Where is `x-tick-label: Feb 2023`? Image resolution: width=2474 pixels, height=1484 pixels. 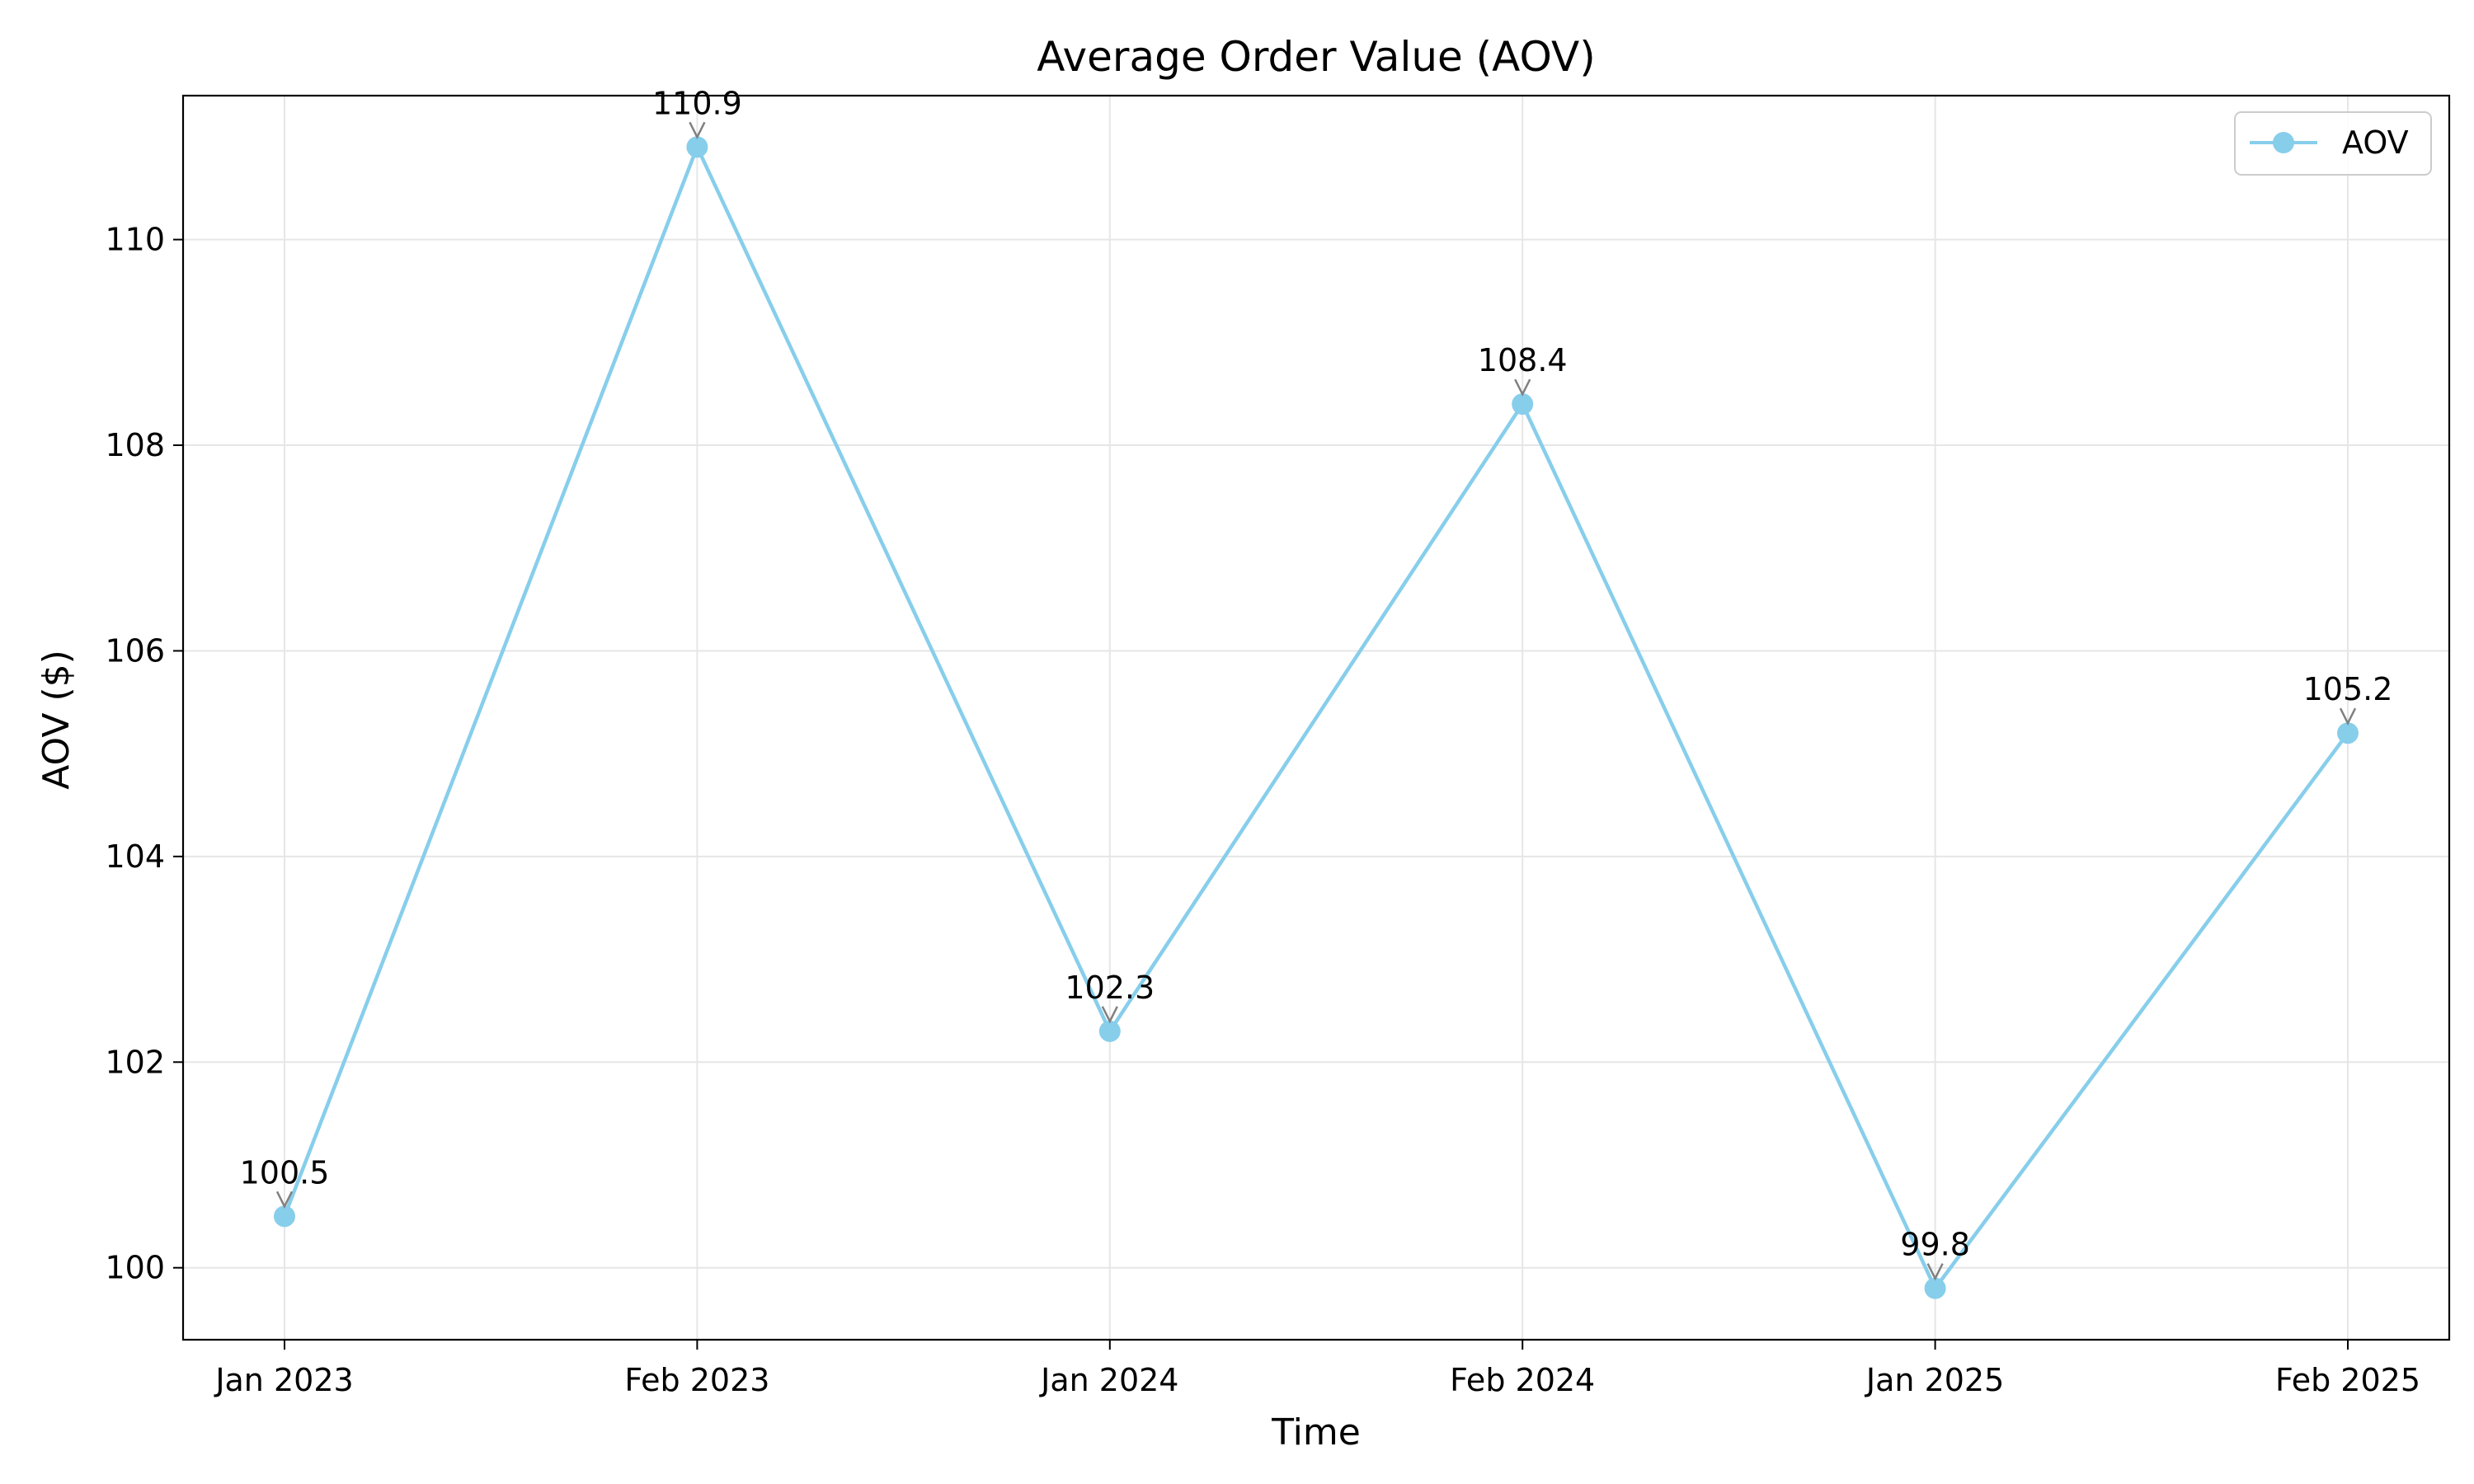 x-tick-label: Feb 2023 is located at coordinates (696, 1380).